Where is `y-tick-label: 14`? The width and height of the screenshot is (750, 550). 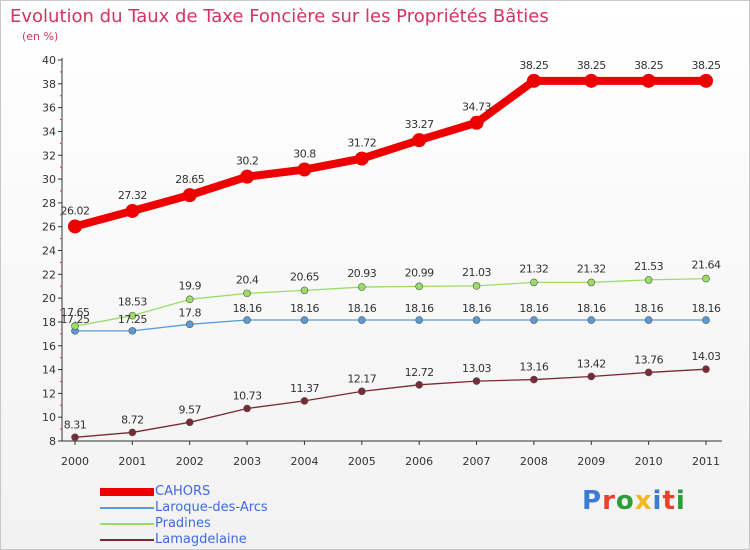 y-tick-label: 14 is located at coordinates (49, 370).